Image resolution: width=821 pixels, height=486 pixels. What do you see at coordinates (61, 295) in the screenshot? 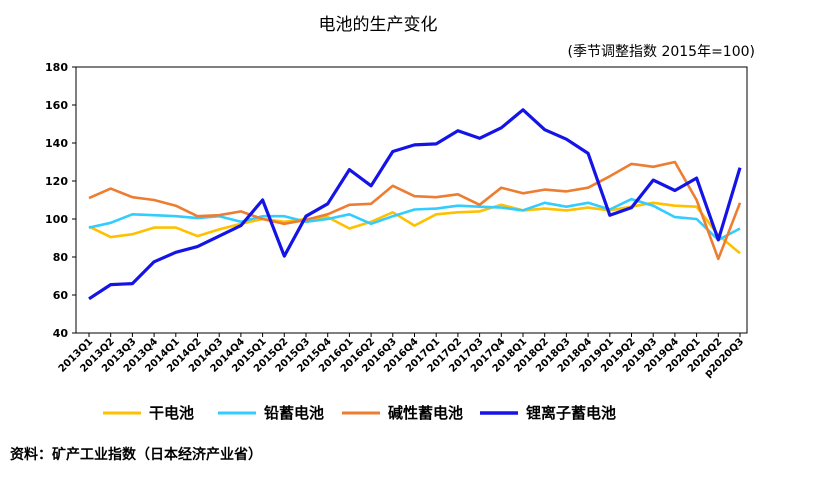
I see `y-tick-label: 60` at bounding box center [61, 295].